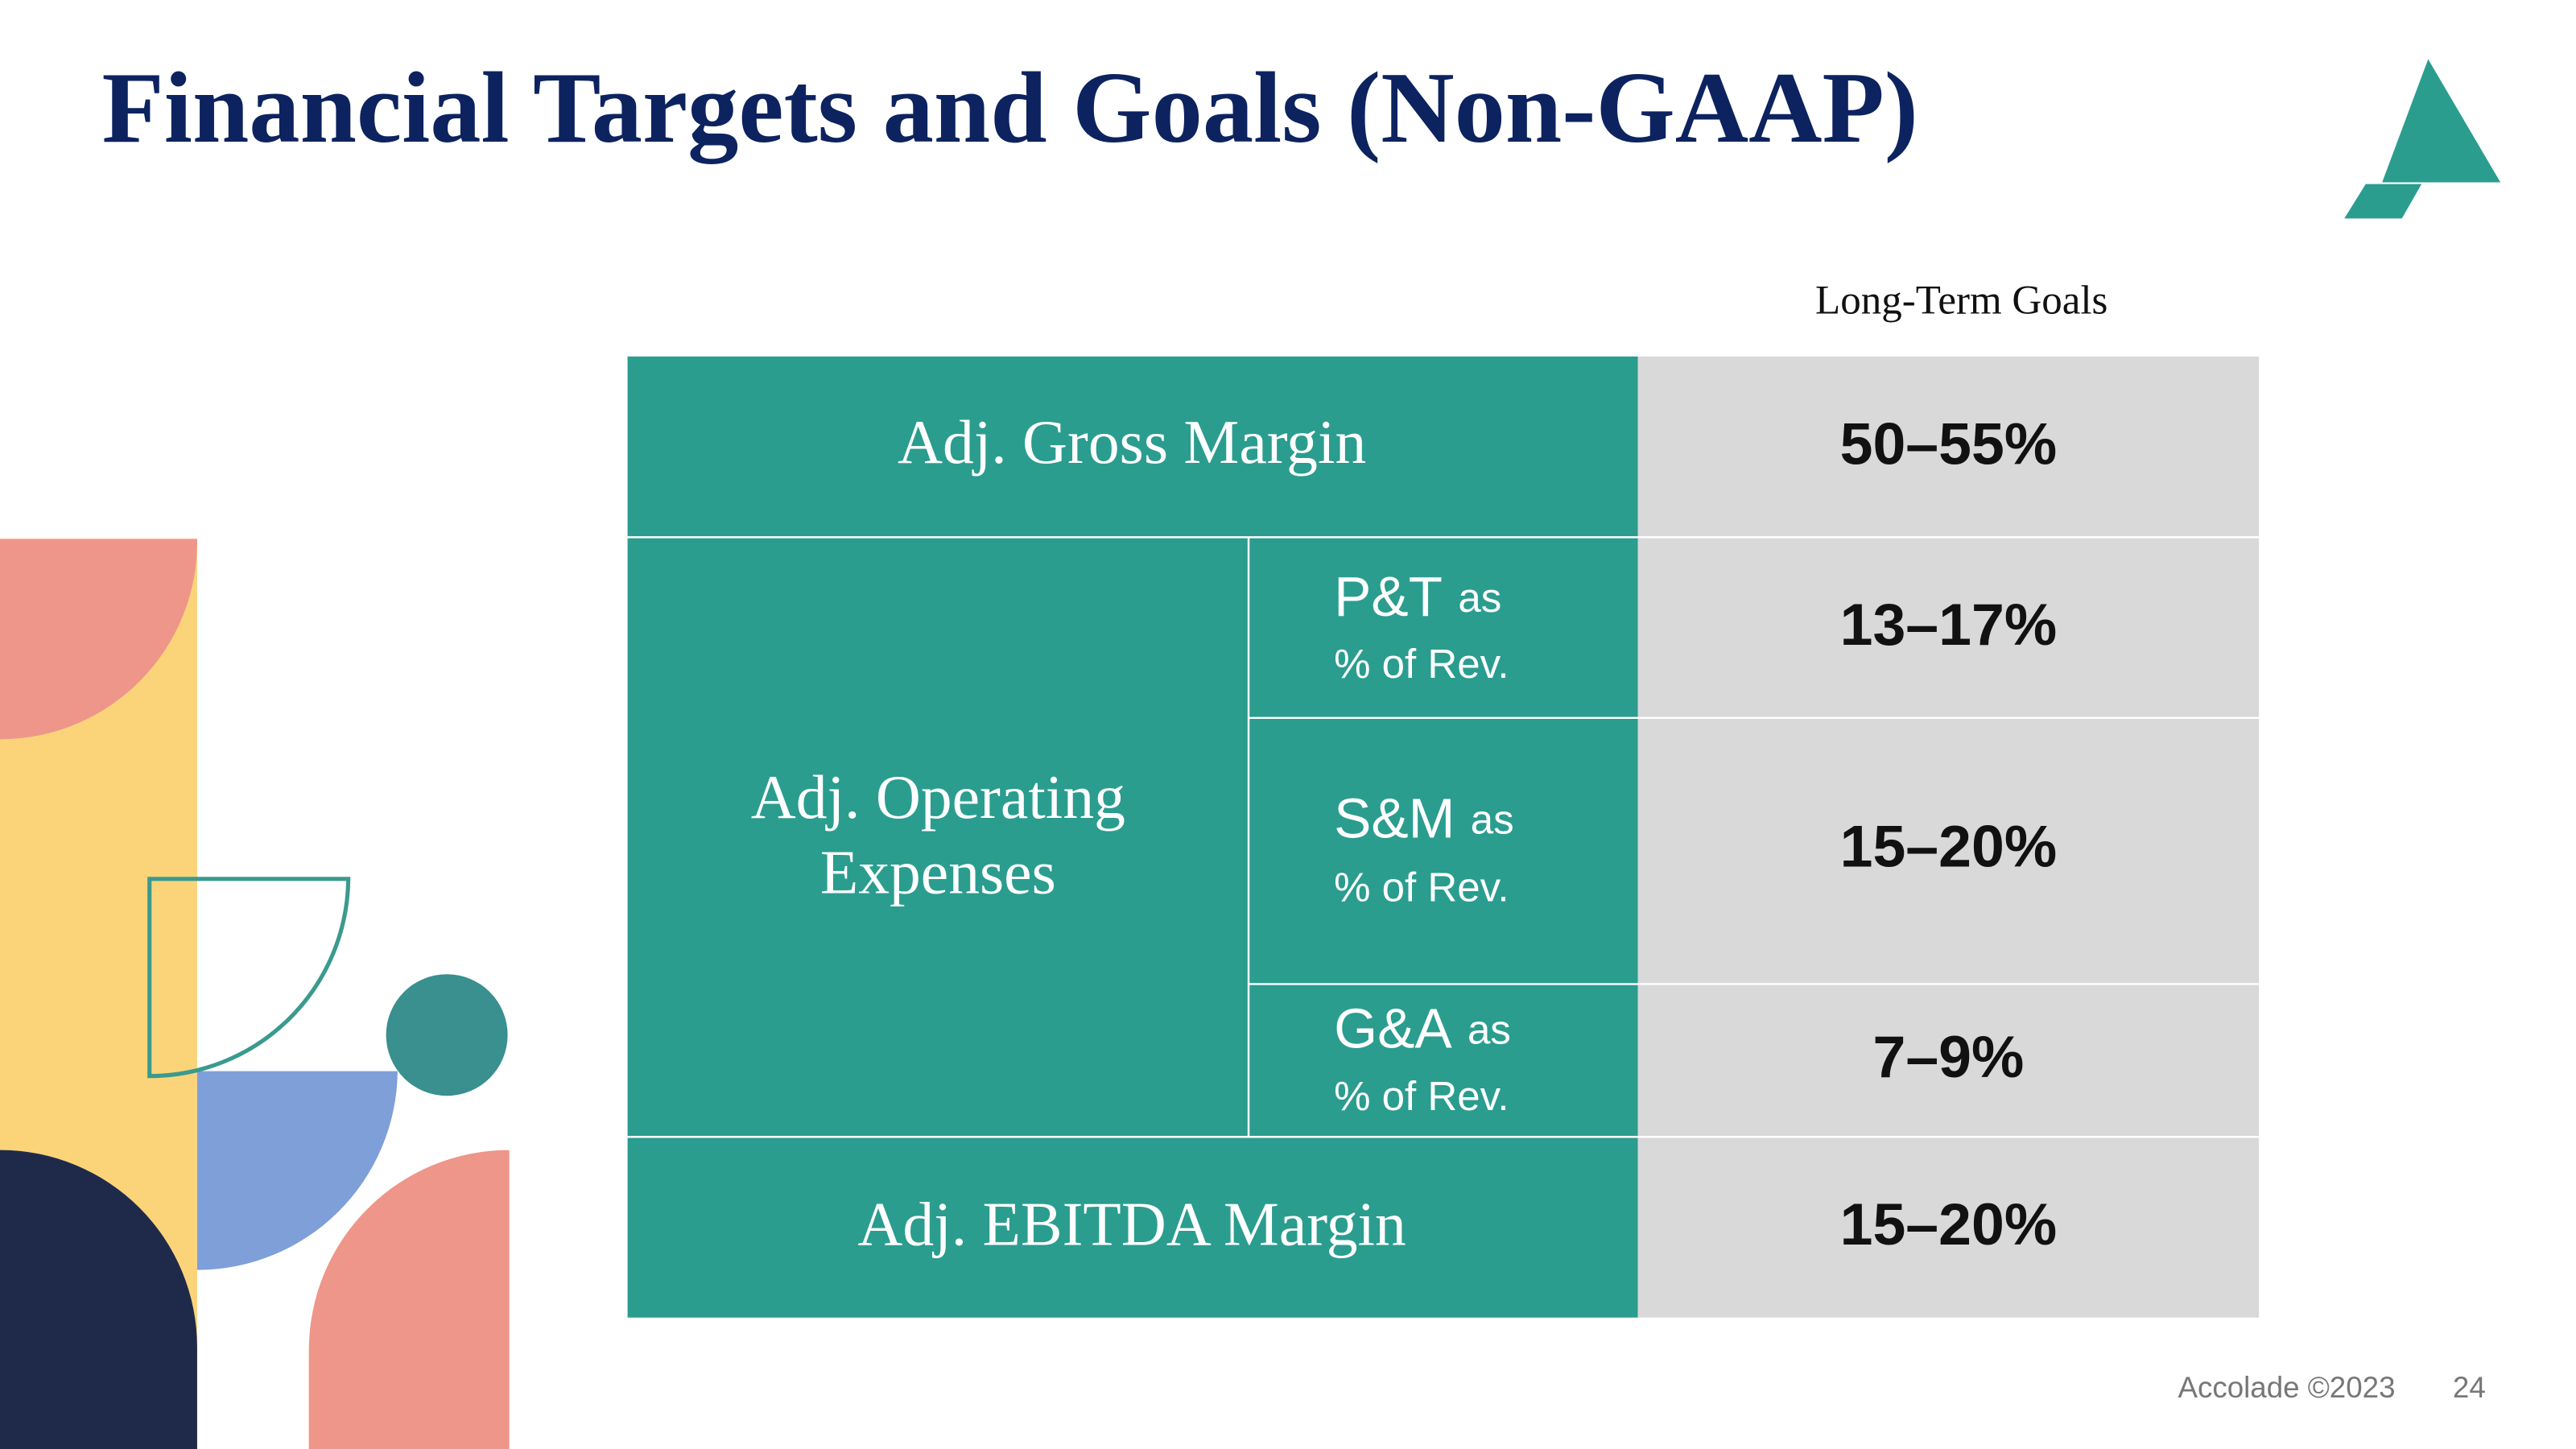 The image size is (2576, 1449). Describe the element at coordinates (255, 994) in the screenshot. I see `decoration` at that location.